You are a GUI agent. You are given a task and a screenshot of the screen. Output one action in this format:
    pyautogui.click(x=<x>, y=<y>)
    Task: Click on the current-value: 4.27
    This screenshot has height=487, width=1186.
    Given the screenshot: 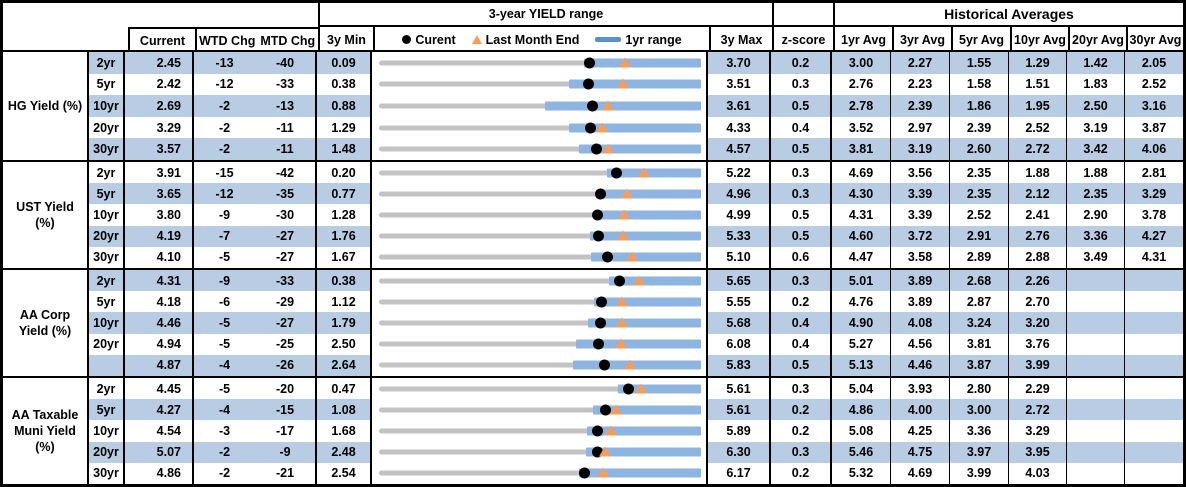 What is the action you would take?
    pyautogui.click(x=159, y=410)
    